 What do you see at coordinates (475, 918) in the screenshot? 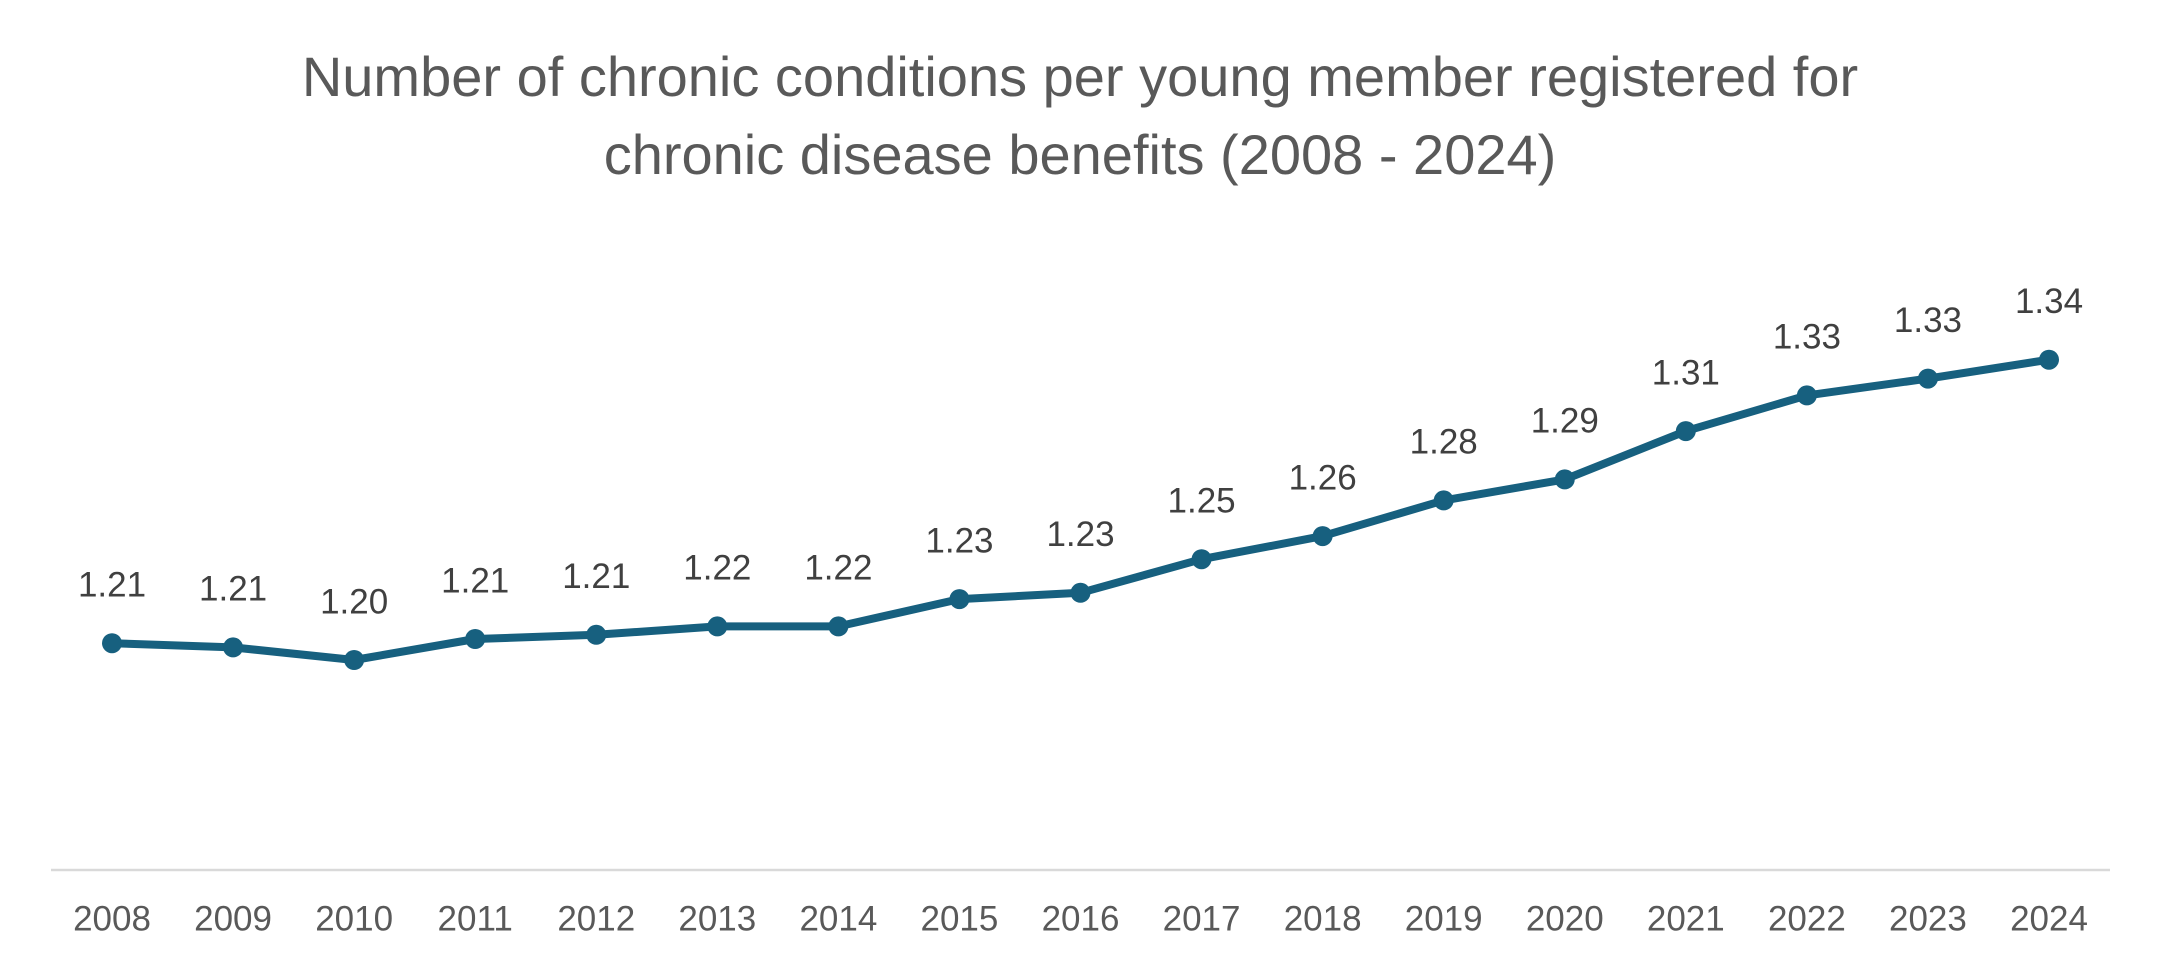
I see `x-tick-label: 2011` at bounding box center [475, 918].